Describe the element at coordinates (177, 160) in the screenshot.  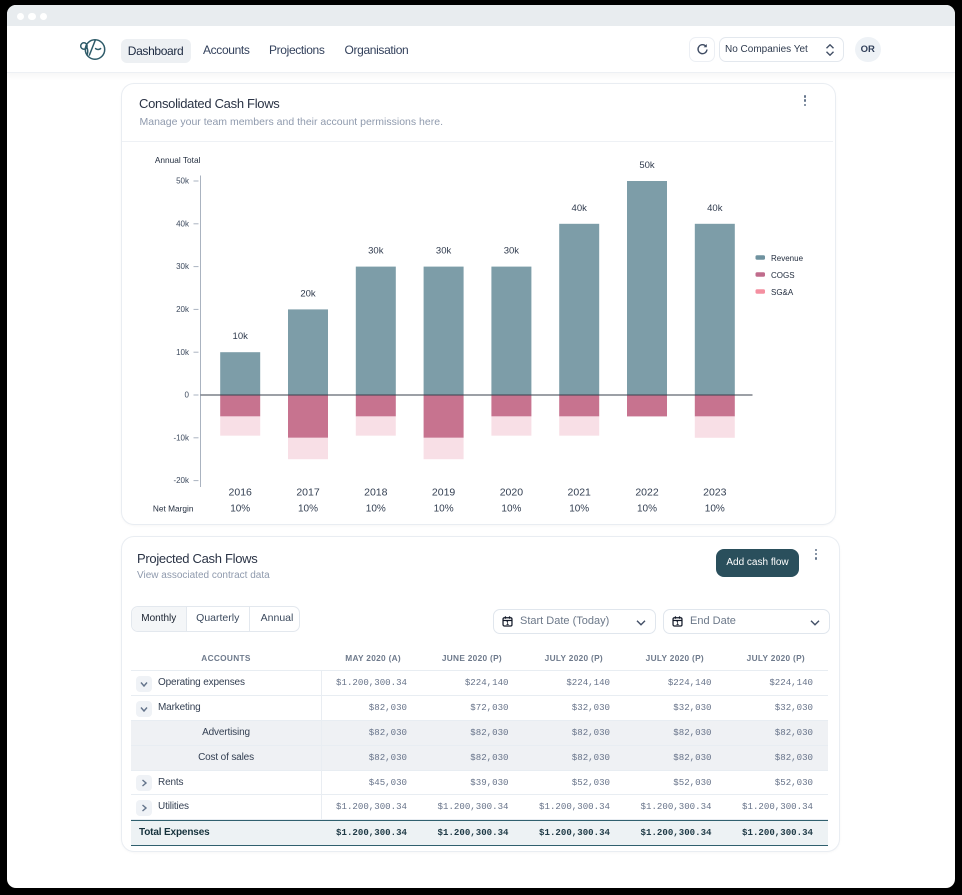
I see `svg-text: Annual Total` at that location.